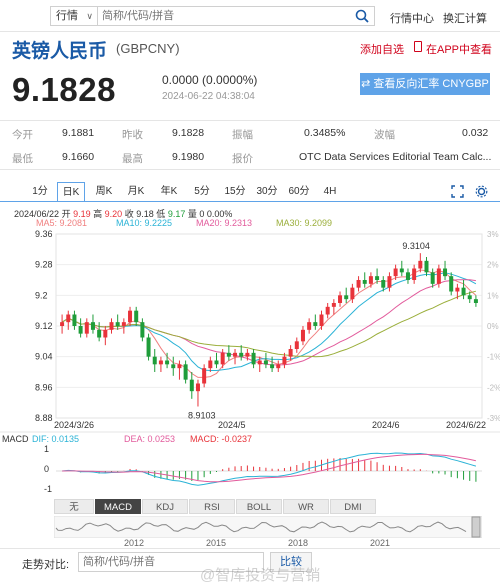  What do you see at coordinates (113, 214) in the screenshot?
I see `ohlc-high: 9.20` at bounding box center [113, 214].